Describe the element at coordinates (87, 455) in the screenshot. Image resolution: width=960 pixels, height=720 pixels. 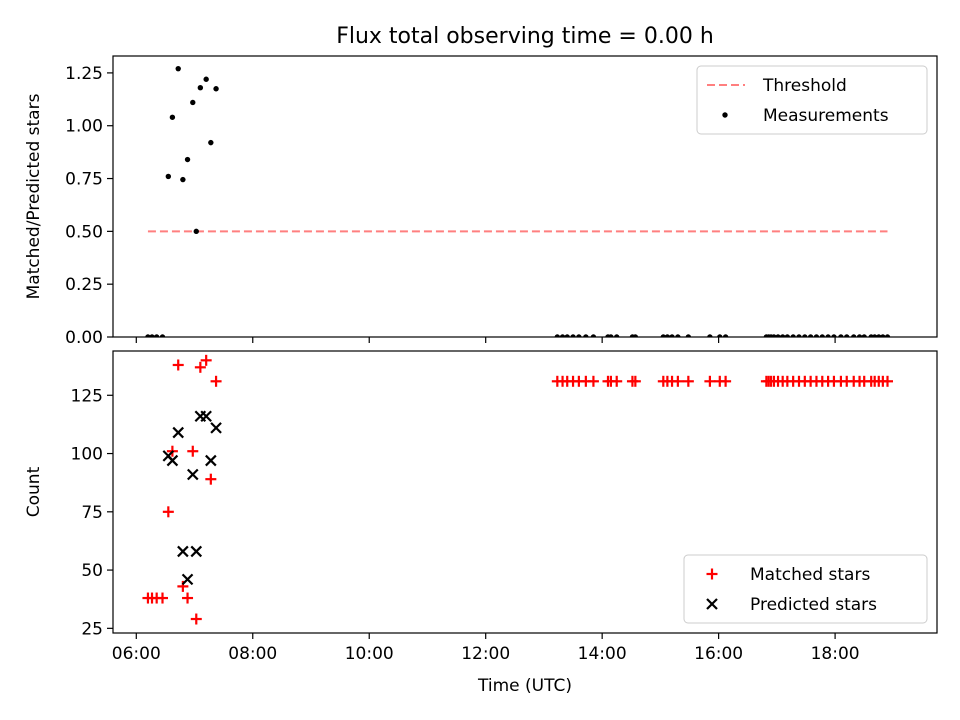
I see `y-tick-label: 100` at that location.